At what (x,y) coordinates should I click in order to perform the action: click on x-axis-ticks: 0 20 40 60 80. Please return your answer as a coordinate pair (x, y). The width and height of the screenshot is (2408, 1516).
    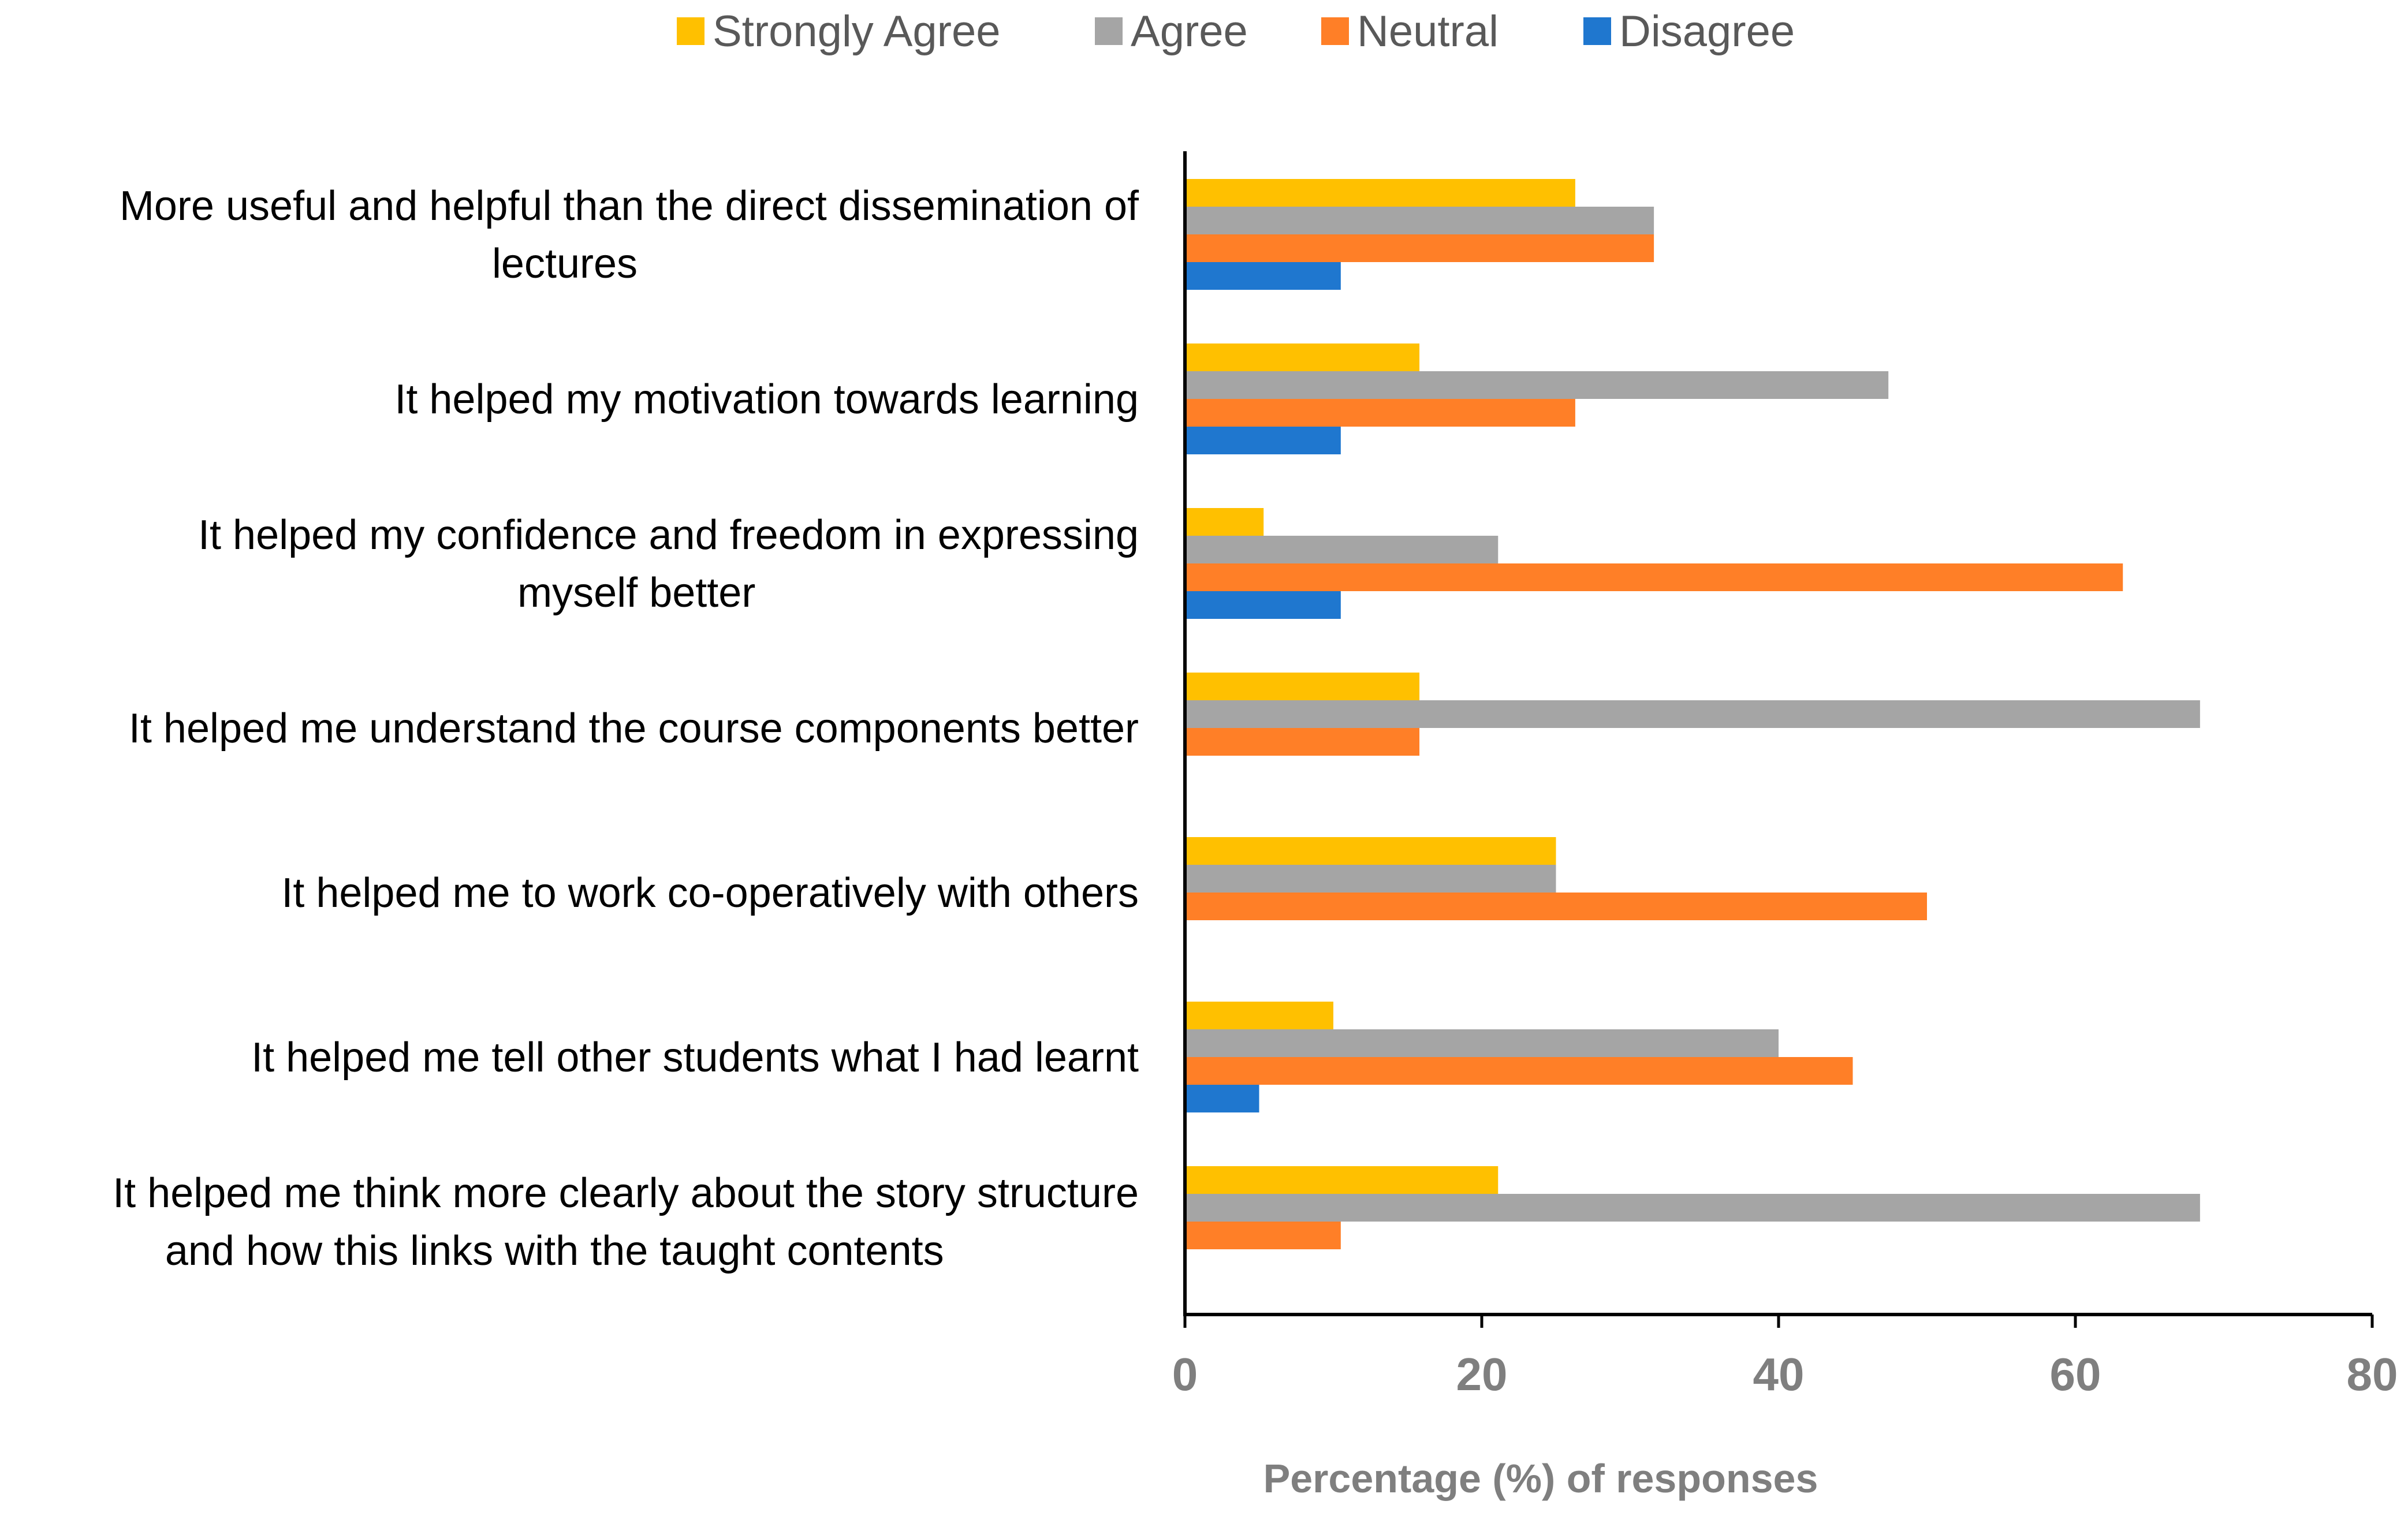
    Looking at the image, I should click on (1785, 1358).